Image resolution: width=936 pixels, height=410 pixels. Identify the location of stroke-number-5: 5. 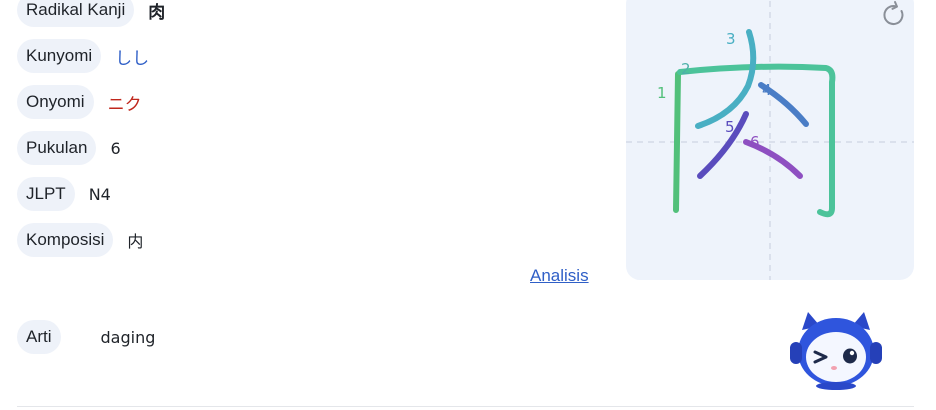
(730, 127).